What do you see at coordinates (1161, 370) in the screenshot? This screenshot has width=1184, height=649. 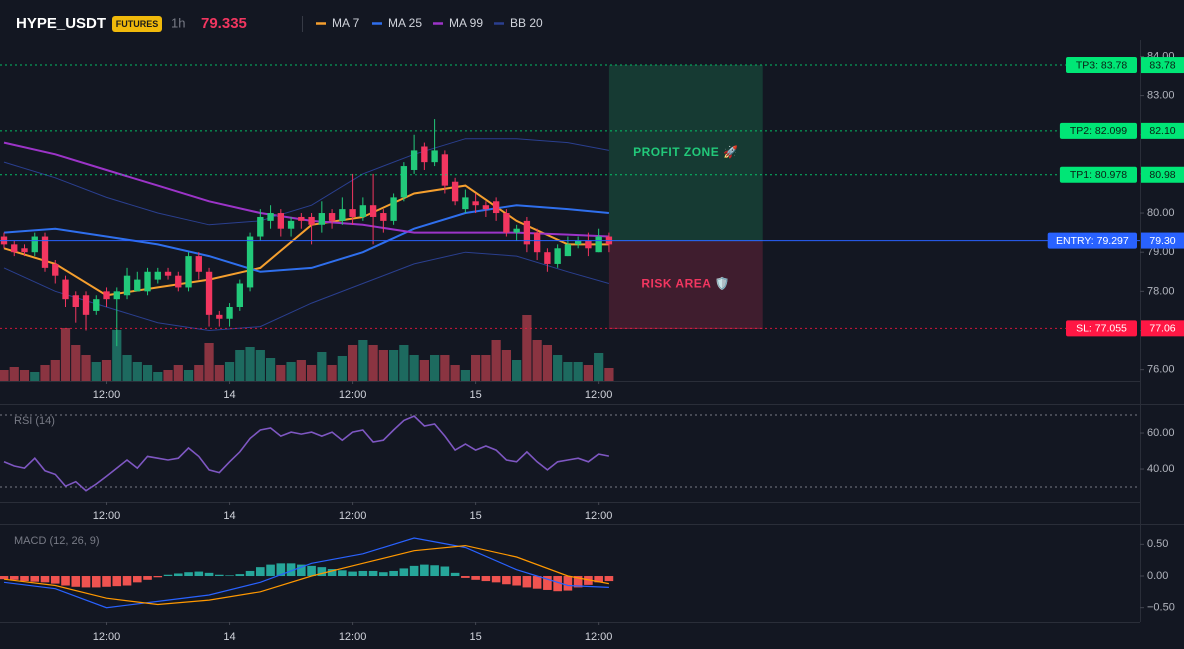 I see `y-tick-label: 76.00` at bounding box center [1161, 370].